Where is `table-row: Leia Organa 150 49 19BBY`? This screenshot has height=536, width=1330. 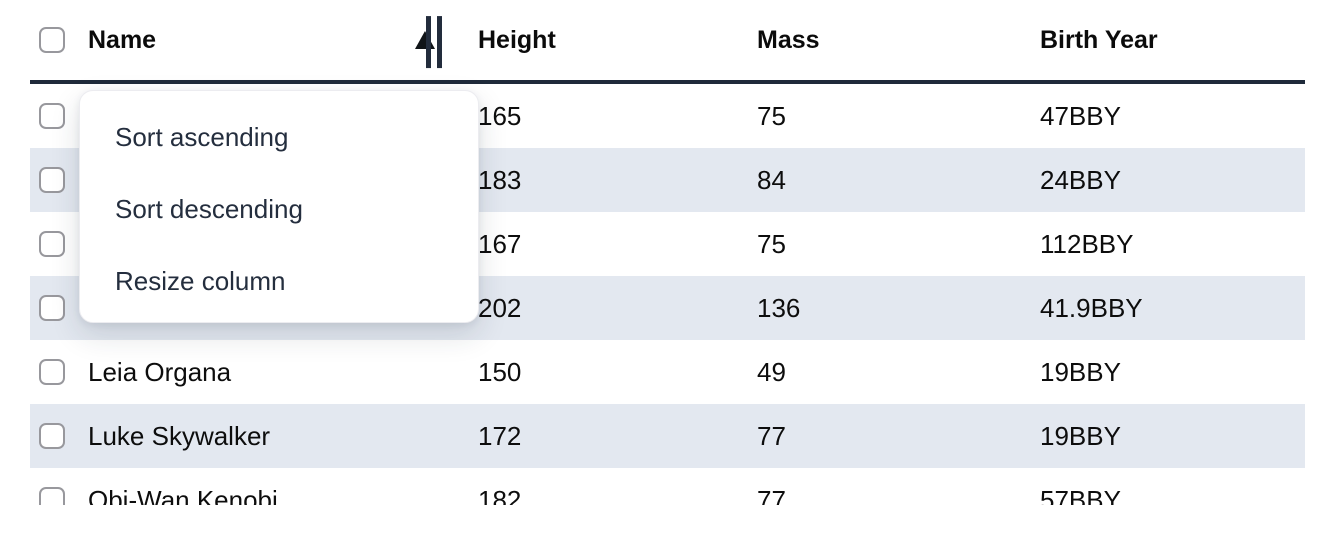 table-row: Leia Organa 150 49 19BBY is located at coordinates (667, 372).